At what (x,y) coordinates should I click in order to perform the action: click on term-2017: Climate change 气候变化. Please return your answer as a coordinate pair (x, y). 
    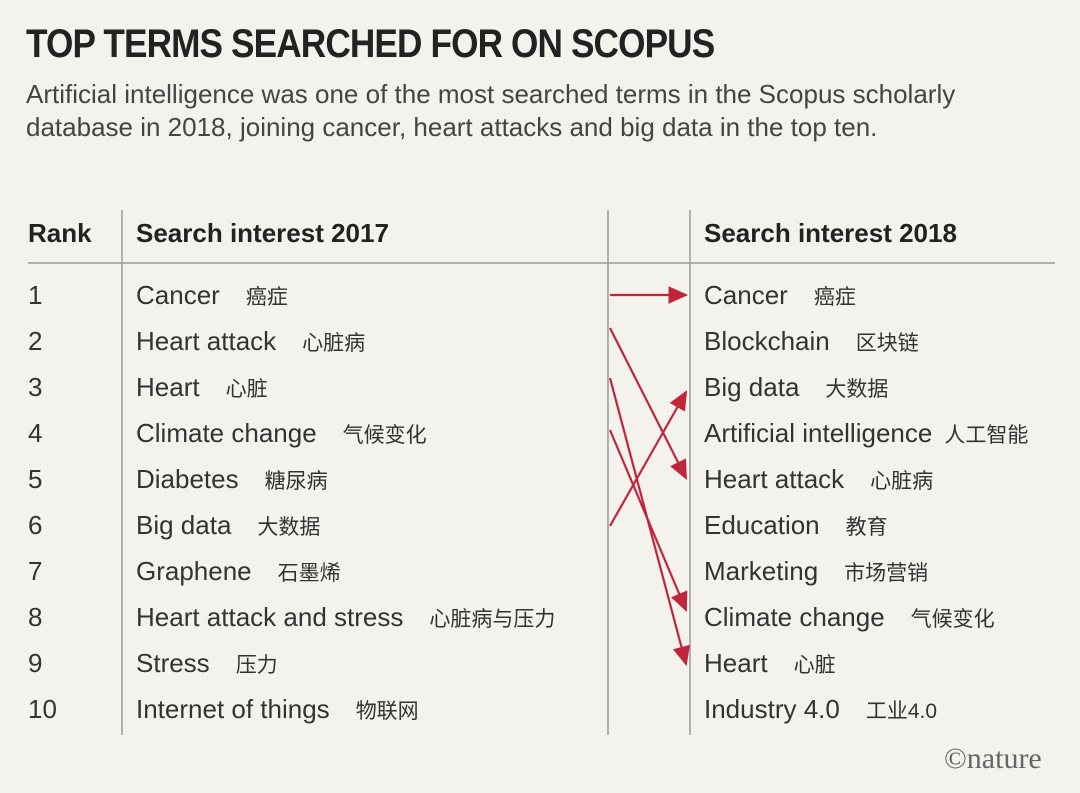
    Looking at the image, I should click on (281, 434).